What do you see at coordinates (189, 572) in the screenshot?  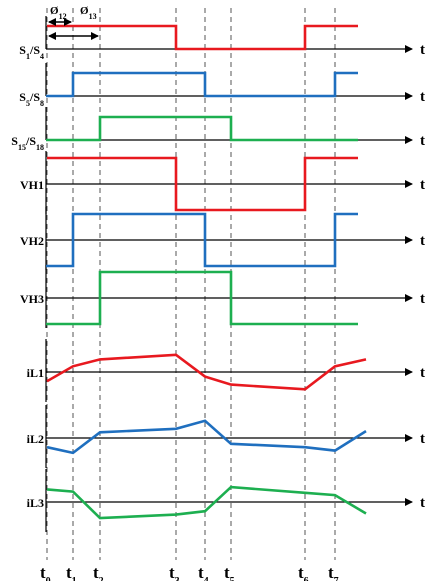 I see `time-marker-labels: t0 t1 t2 t3 t4 t5 t6 t7` at bounding box center [189, 572].